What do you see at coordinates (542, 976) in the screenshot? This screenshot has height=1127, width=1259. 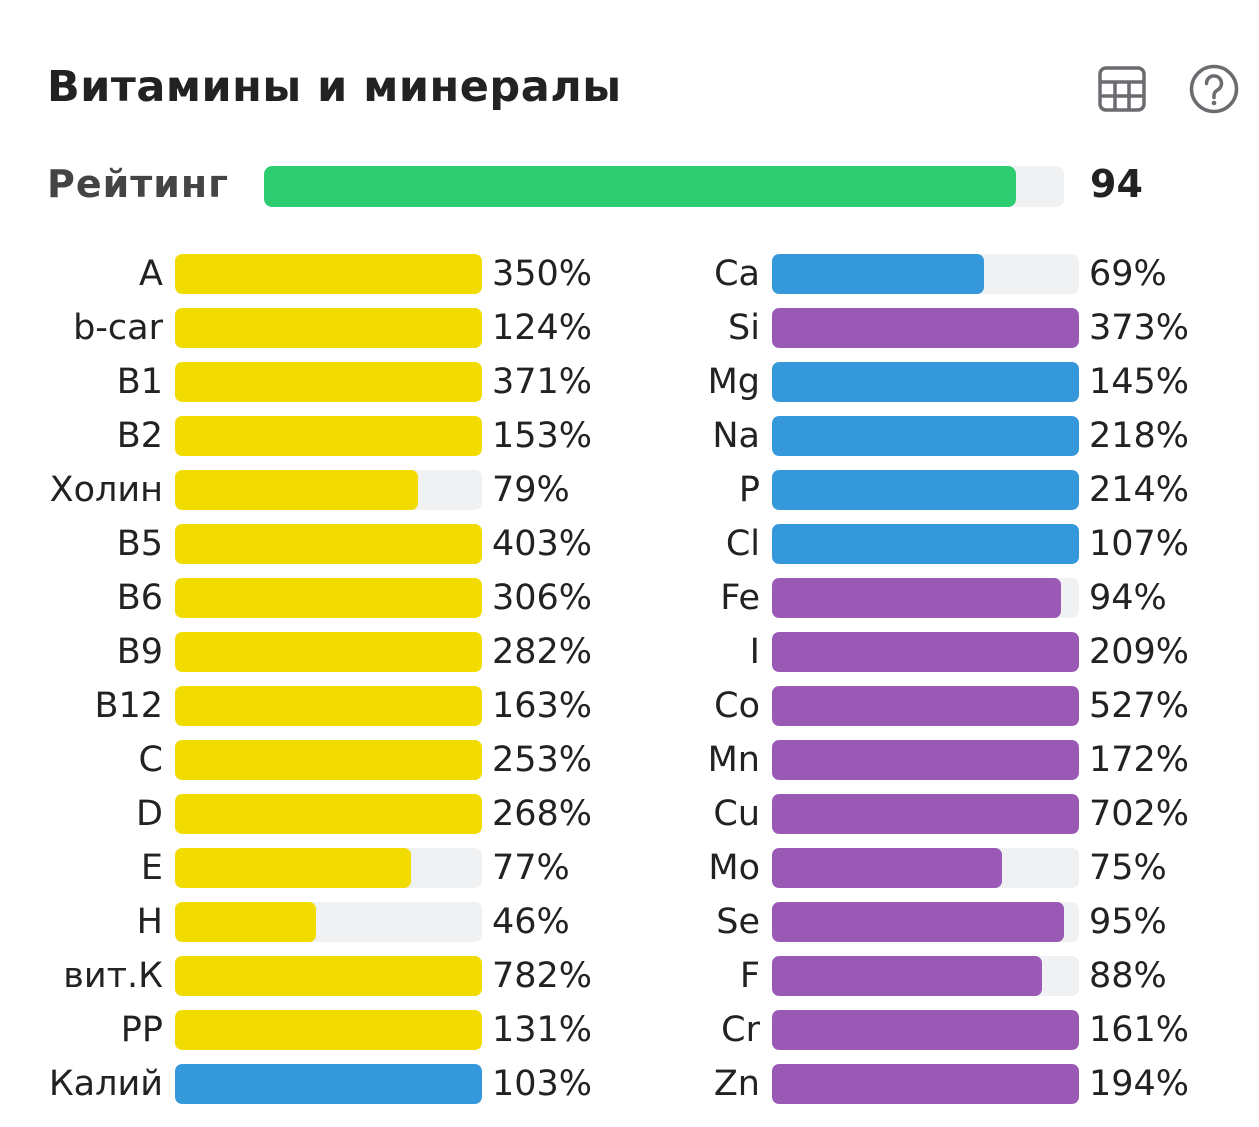 I see `vitamin-value: 782%` at bounding box center [542, 976].